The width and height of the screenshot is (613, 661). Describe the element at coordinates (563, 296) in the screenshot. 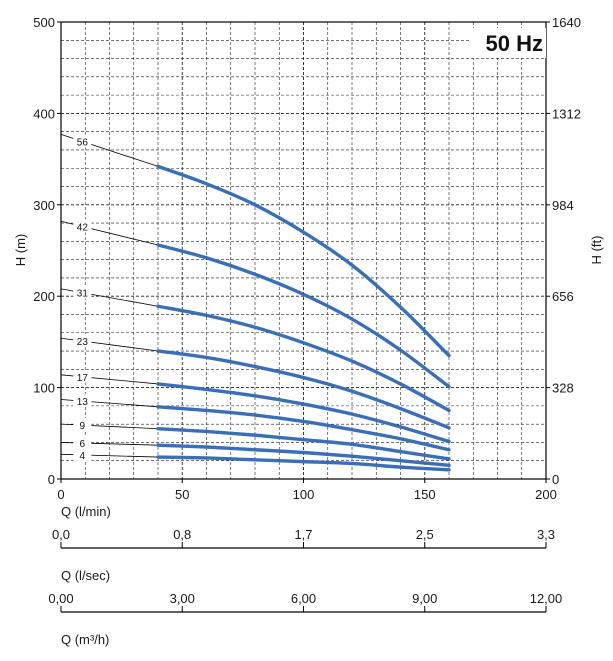

I see `right-tick-label: 656` at that location.